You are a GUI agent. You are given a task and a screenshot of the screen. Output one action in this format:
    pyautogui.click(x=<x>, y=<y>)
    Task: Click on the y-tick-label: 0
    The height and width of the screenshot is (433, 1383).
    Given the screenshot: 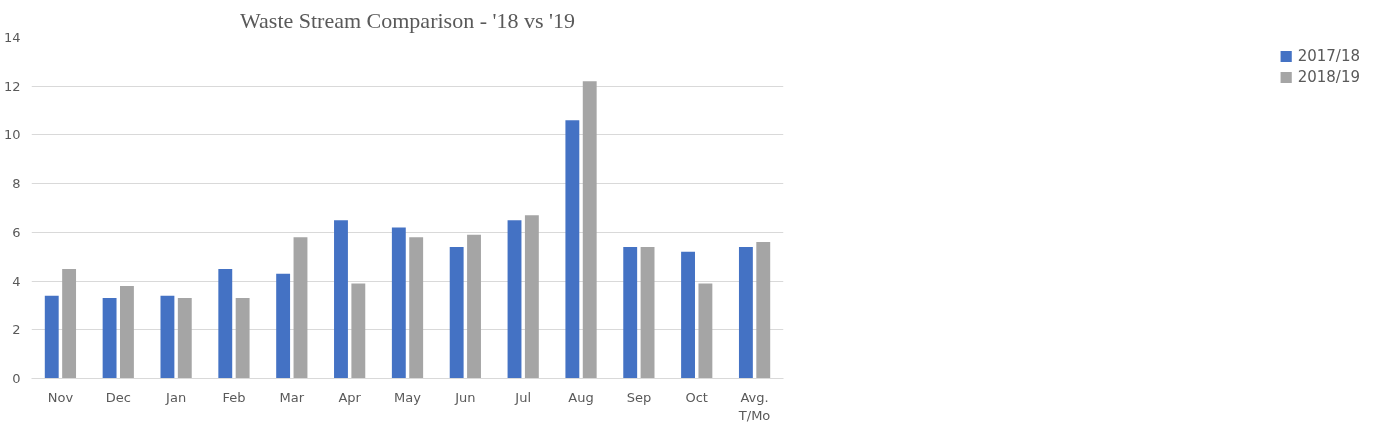 What is the action you would take?
    pyautogui.click(x=16, y=378)
    